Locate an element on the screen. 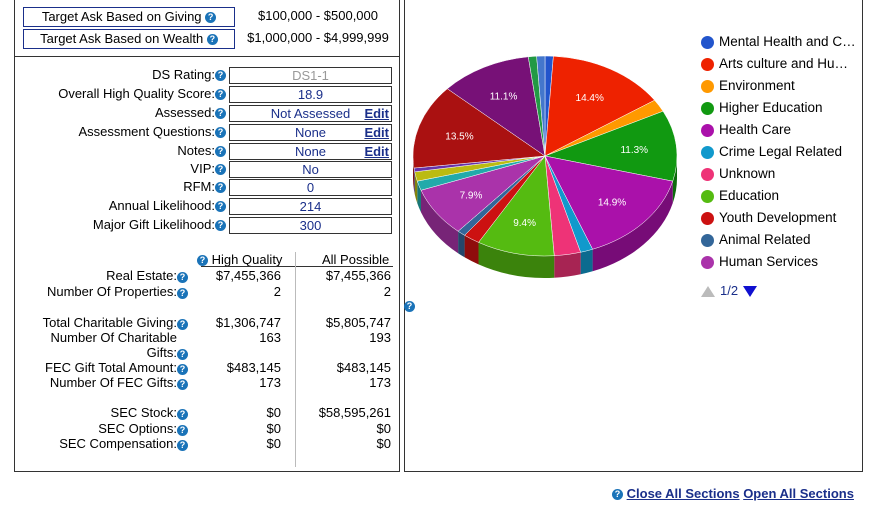  stat-label: Total Charitable Giving: is located at coordinates (109, 322).